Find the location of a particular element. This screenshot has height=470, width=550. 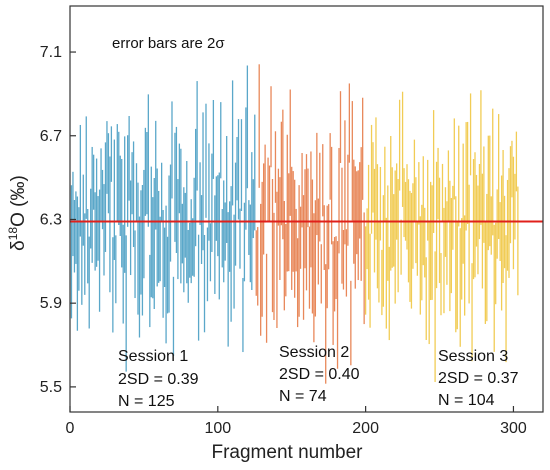

y-tick-label: 6.3 is located at coordinates (51, 219).